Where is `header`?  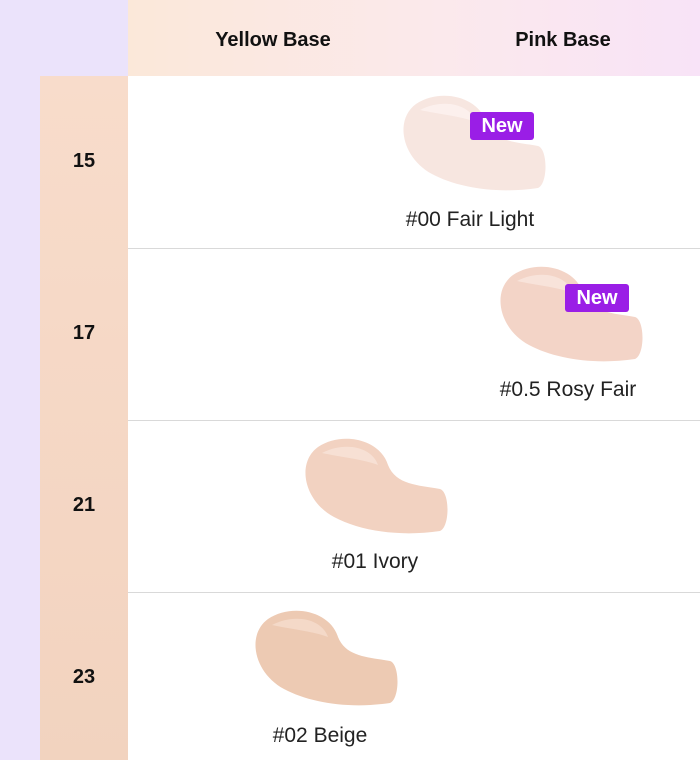
header is located at coordinates (414, 38).